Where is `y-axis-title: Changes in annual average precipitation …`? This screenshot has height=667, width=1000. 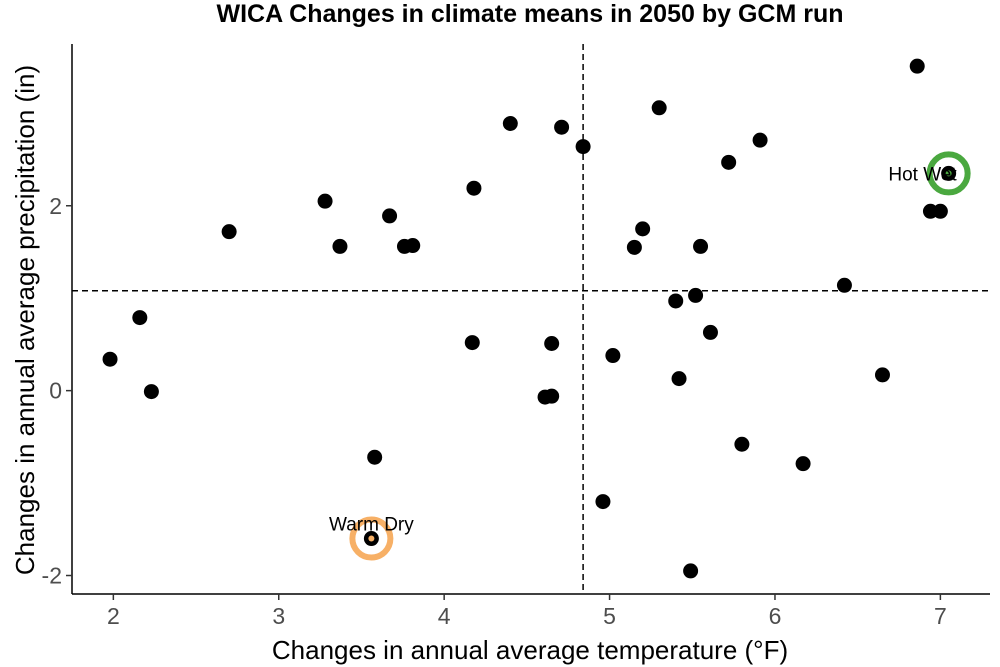
y-axis-title: Changes in annual average precipitation … is located at coordinates (25, 320).